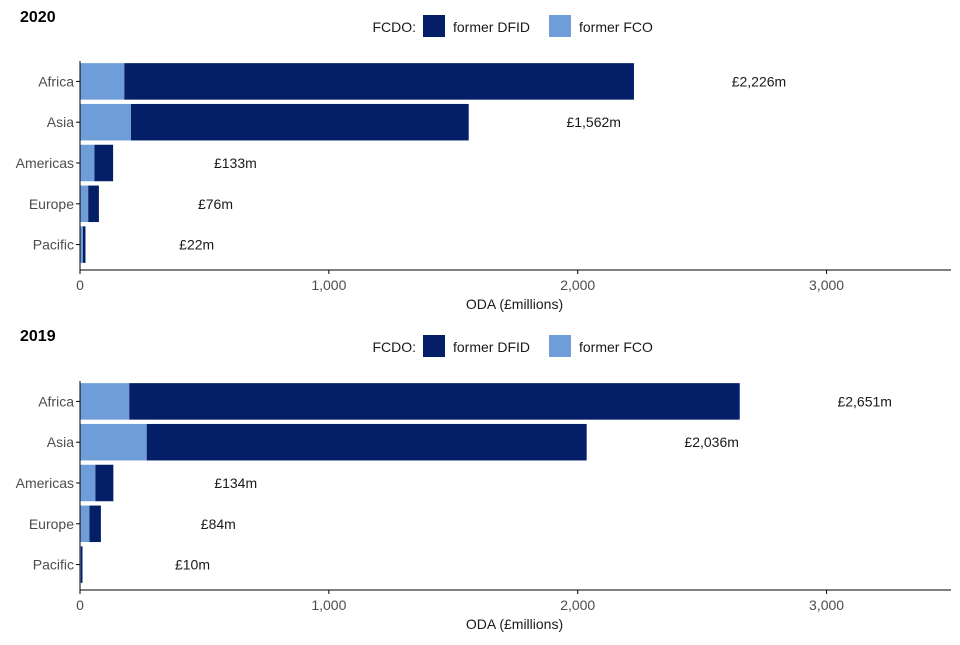 The height and width of the screenshot is (645, 960). Describe the element at coordinates (38, 17) in the screenshot. I see `chart-title: 2020` at that location.